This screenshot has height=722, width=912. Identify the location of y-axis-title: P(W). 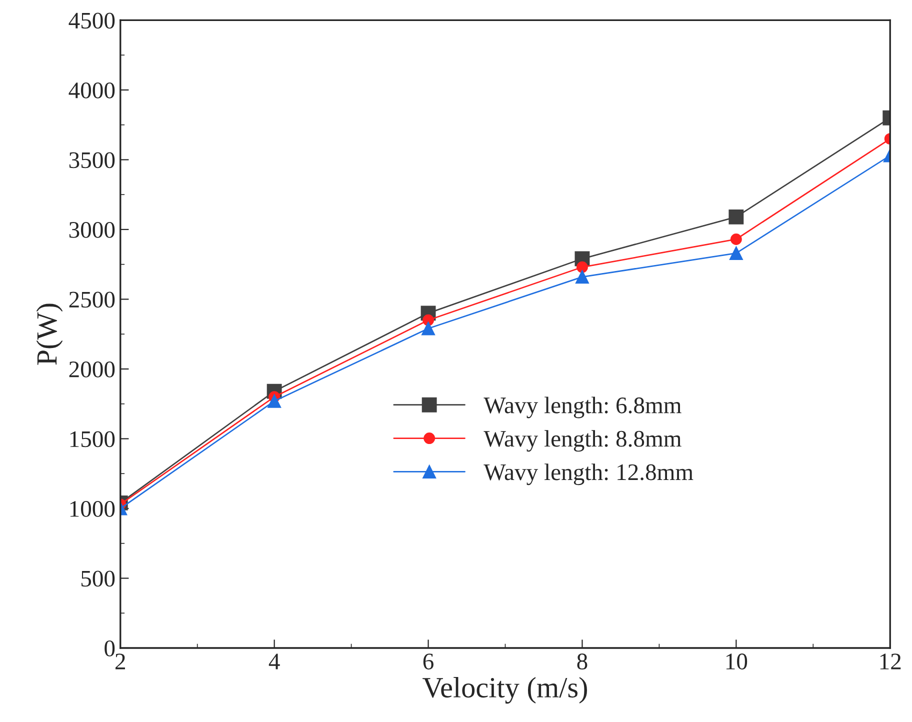
(49, 334).